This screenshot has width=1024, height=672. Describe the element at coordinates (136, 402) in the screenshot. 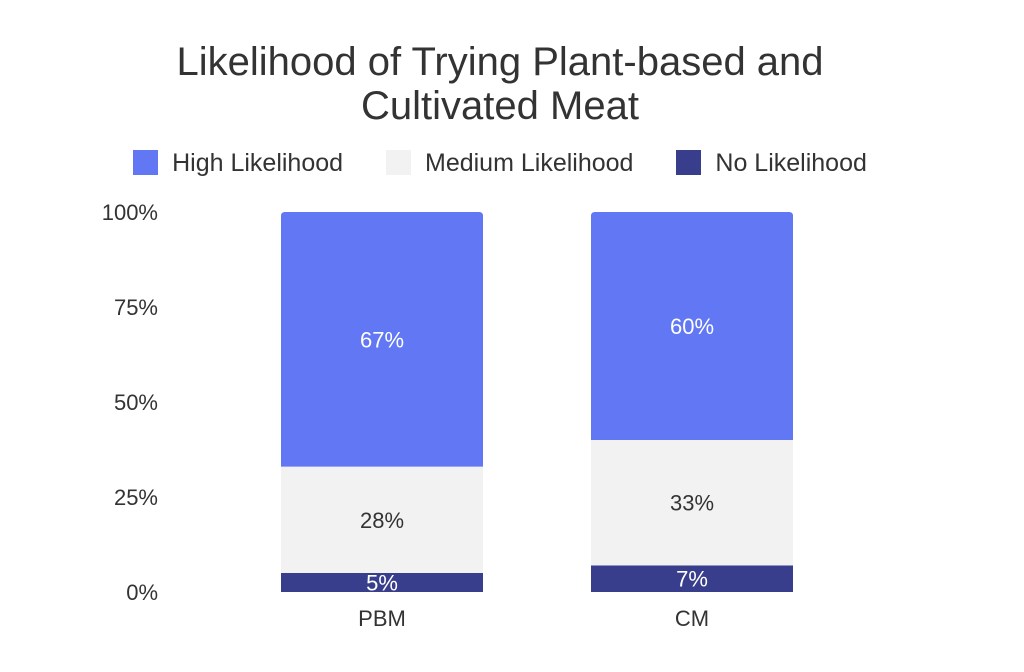

I see `y-tick-label: 50%` at that location.